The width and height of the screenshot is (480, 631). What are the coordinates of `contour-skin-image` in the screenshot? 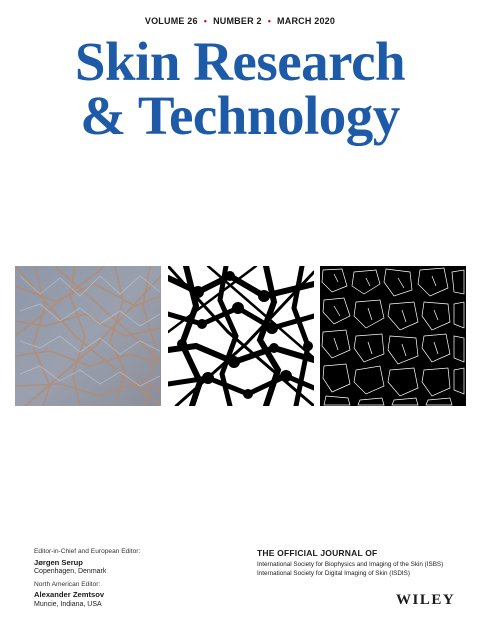 It's located at (393, 336).